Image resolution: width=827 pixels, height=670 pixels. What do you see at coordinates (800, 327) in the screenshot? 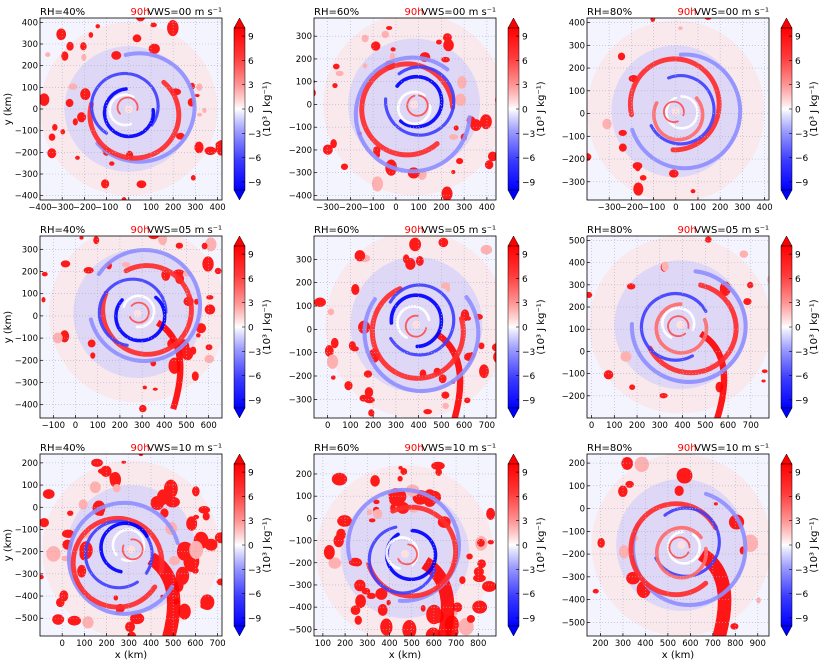
I see `colorbar: 9 6 3 0 −3 −6 −9 (10³ J kg⁻¹)` at bounding box center [800, 327].